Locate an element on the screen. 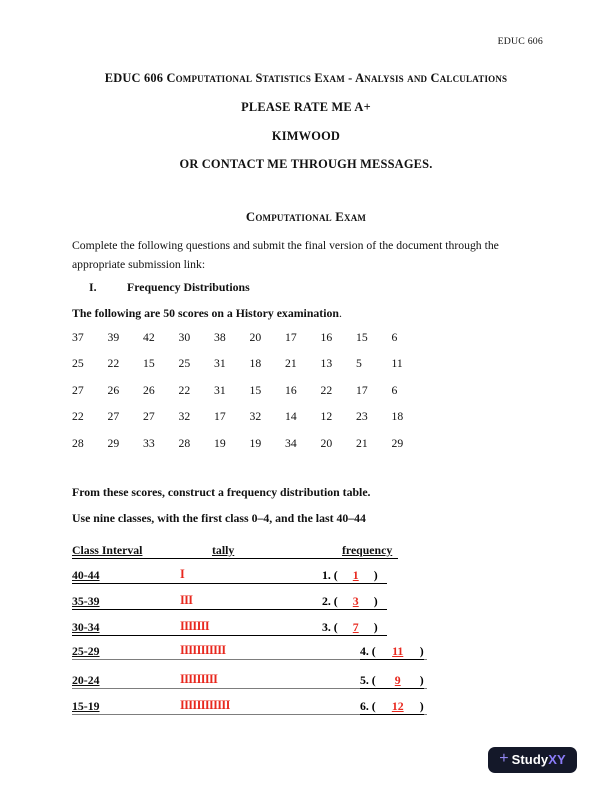 This screenshot has width=612, height=792. score-value: 13 is located at coordinates (326, 364).